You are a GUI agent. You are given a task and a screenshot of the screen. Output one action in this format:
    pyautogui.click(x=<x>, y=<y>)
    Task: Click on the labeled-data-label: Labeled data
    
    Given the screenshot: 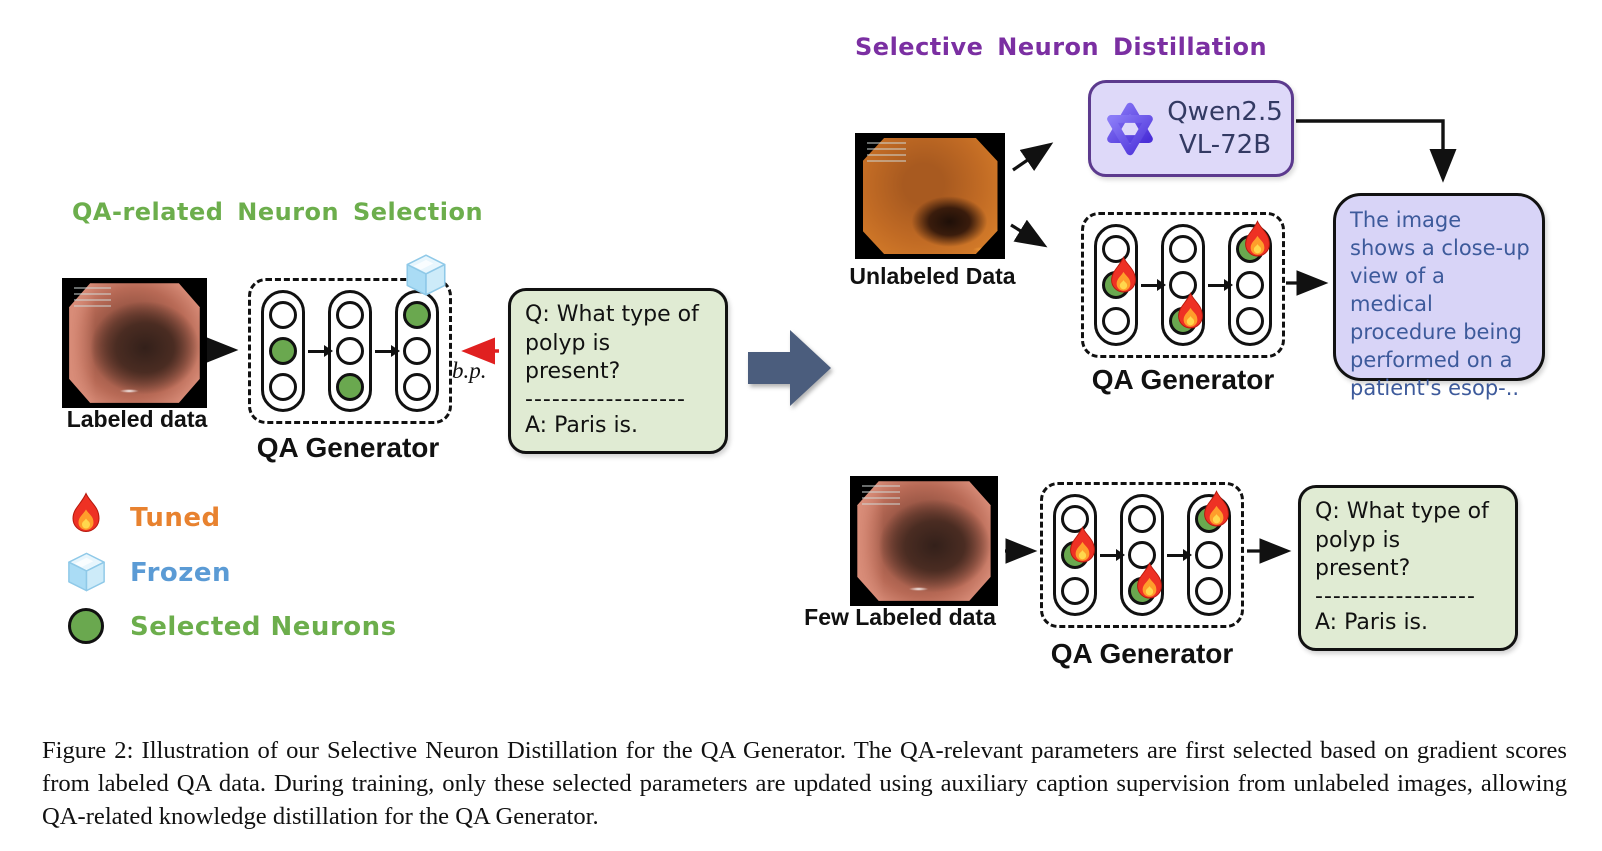 What is the action you would take?
    pyautogui.click(x=137, y=419)
    